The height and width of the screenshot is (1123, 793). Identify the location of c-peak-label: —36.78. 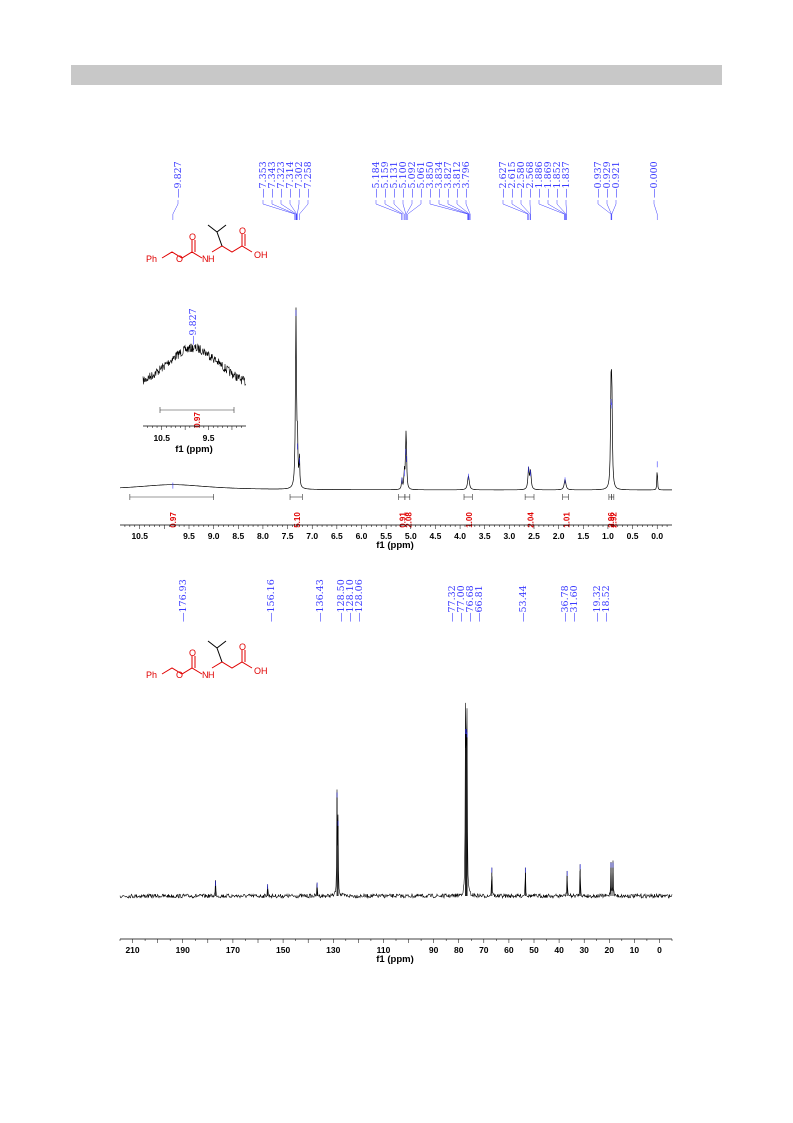
(565, 603).